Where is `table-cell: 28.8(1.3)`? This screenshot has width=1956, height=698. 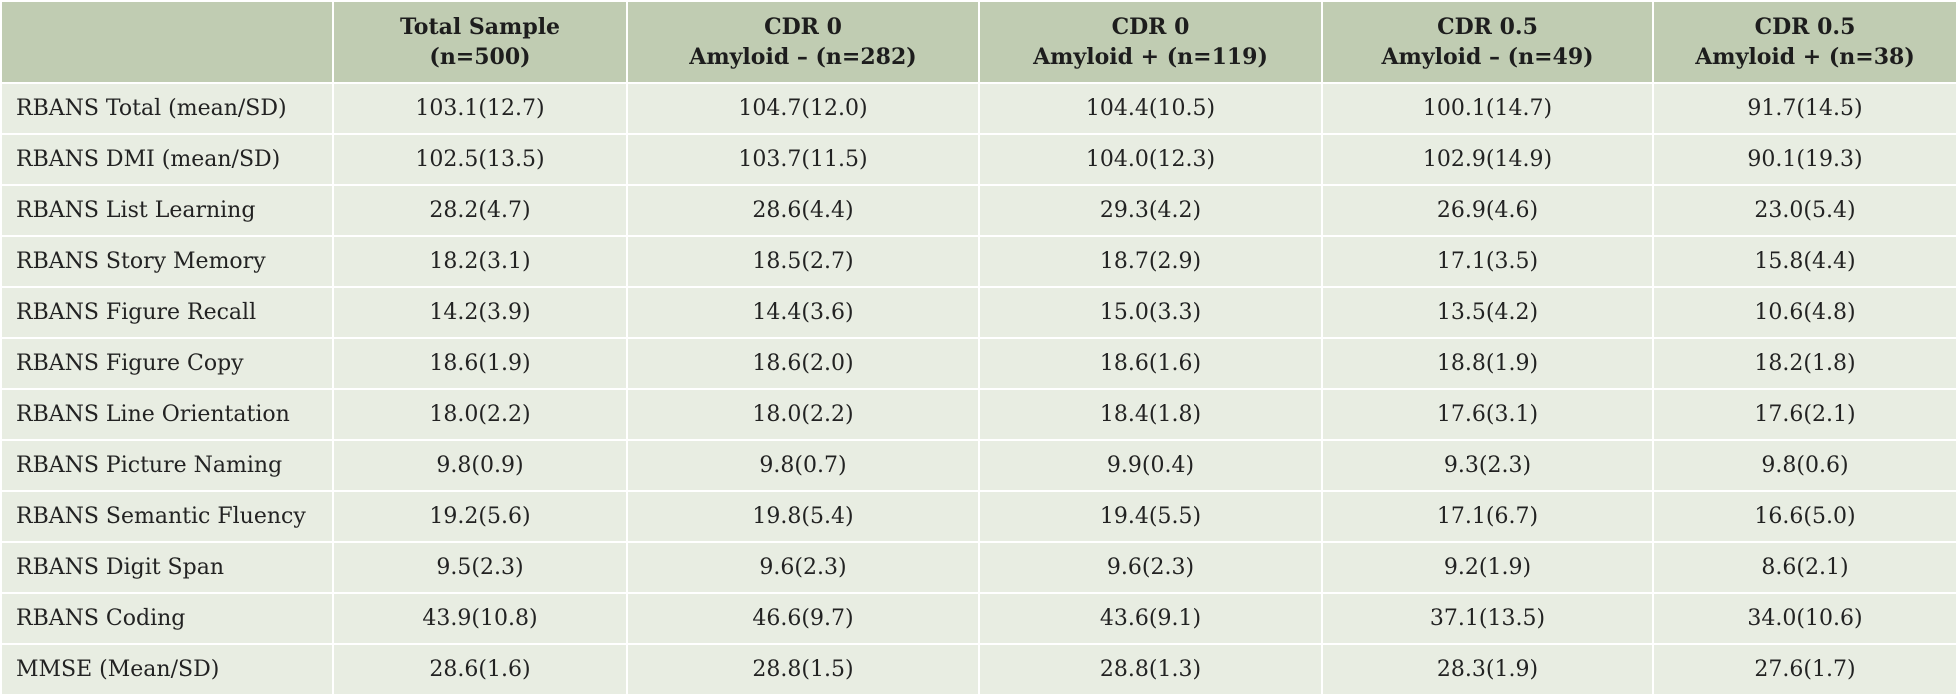
table-cell: 28.8(1.3) is located at coordinates (1150, 669).